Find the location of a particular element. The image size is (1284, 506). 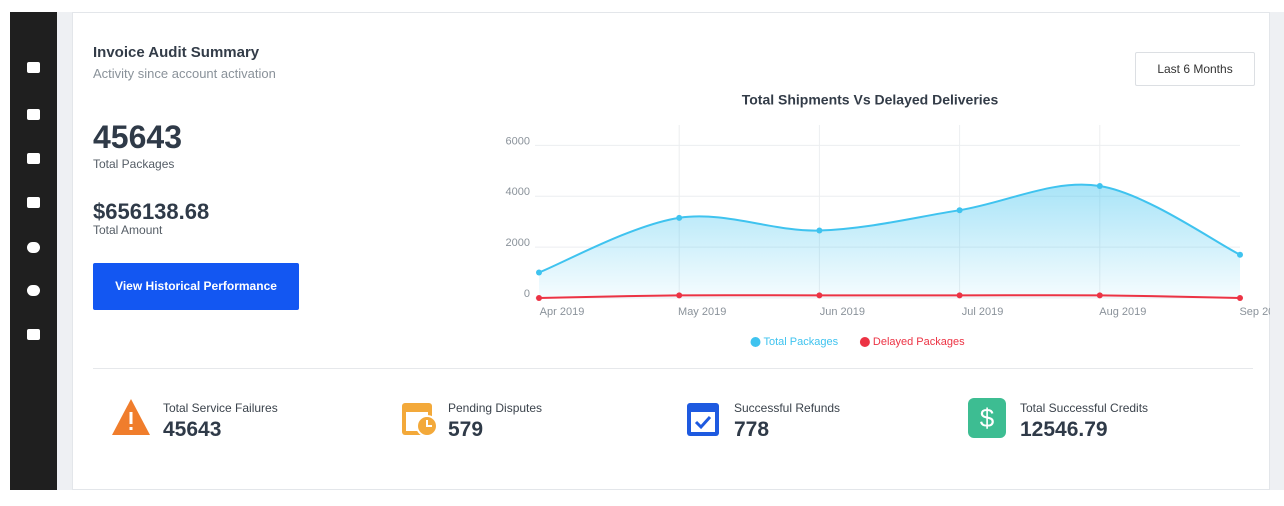

amount-label: Total Amount is located at coordinates (128, 230).